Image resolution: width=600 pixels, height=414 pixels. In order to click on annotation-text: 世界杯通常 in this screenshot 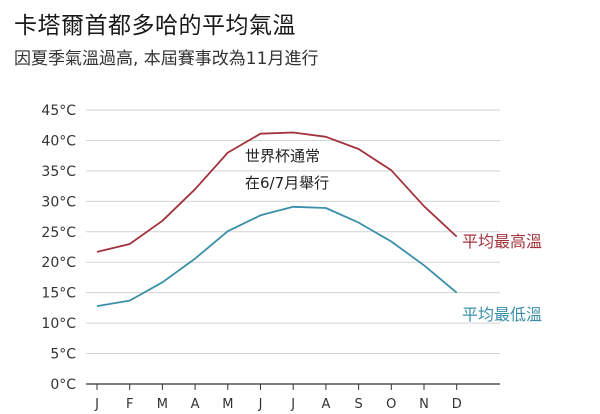, I will do `click(282, 156)`.